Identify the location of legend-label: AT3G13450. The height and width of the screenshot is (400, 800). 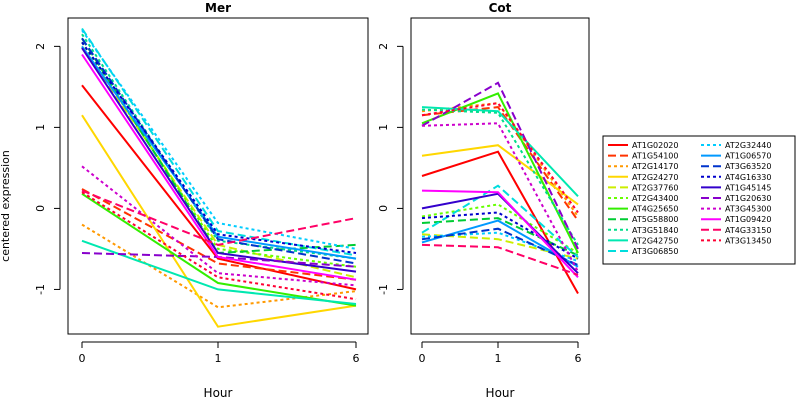
(748, 240).